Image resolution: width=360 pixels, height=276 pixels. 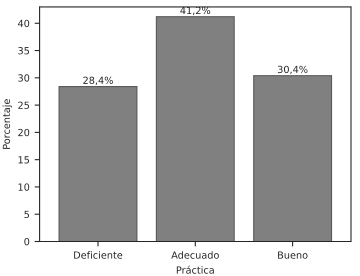 I want to click on x-tick-label: Adecuado, so click(x=195, y=255).